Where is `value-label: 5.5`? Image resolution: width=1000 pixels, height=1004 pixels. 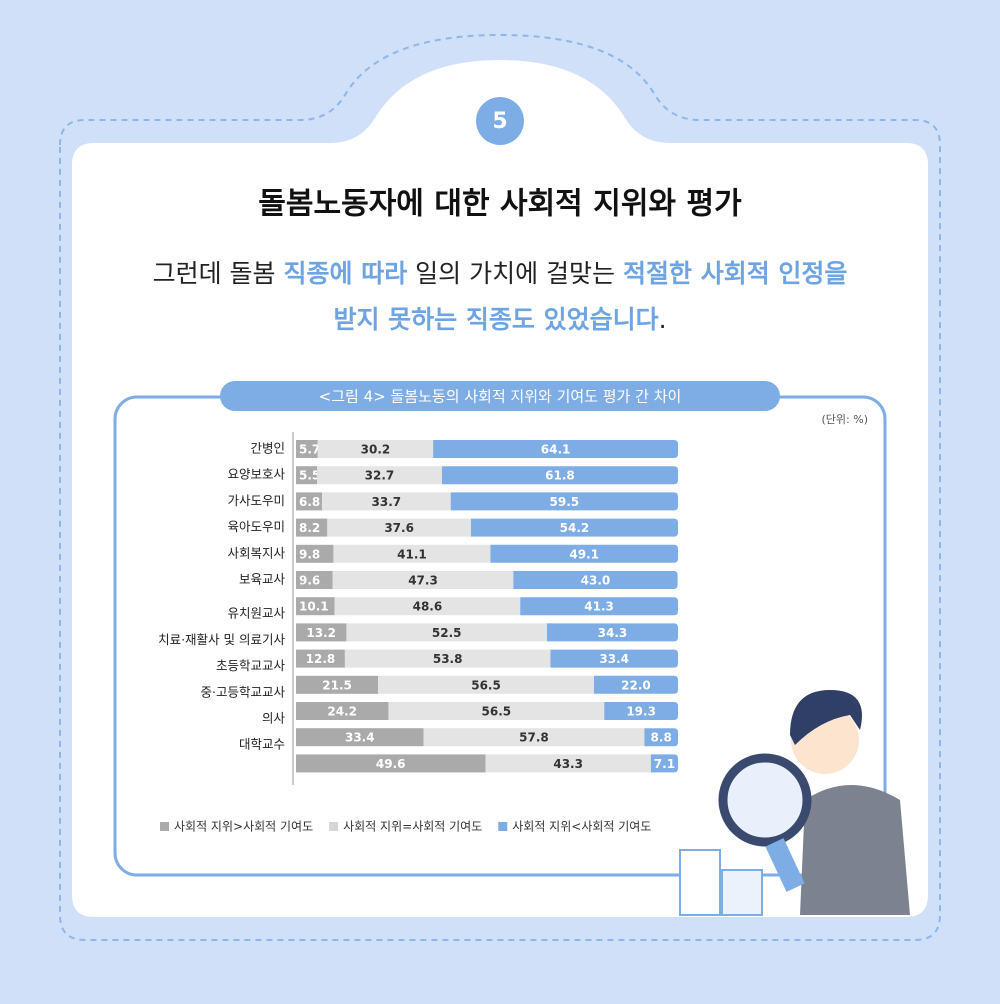
value-label: 5.5 is located at coordinates (309, 476).